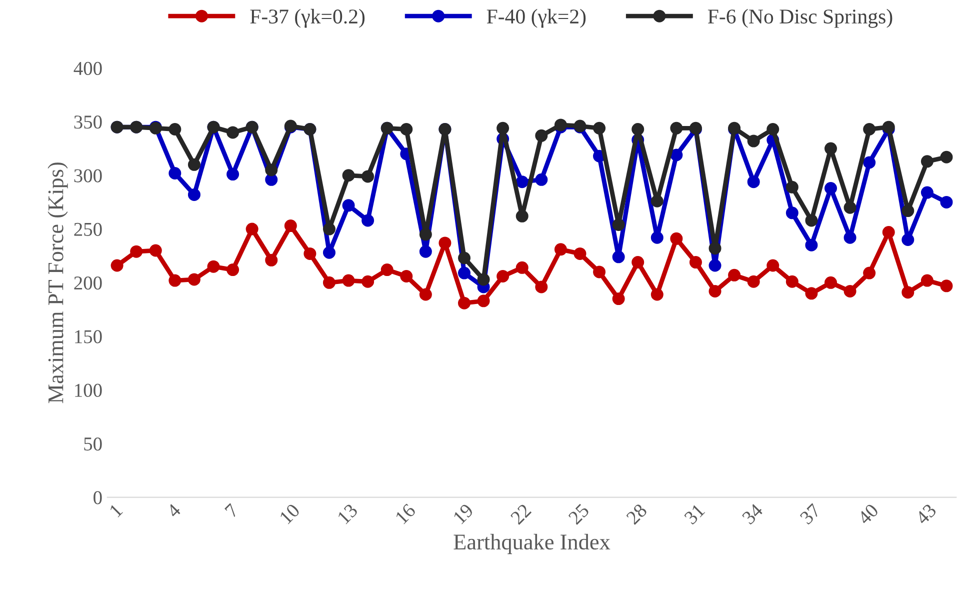 This screenshot has height=592, width=959. Describe the element at coordinates (116, 510) in the screenshot. I see `x-tick-label: 1` at that location.